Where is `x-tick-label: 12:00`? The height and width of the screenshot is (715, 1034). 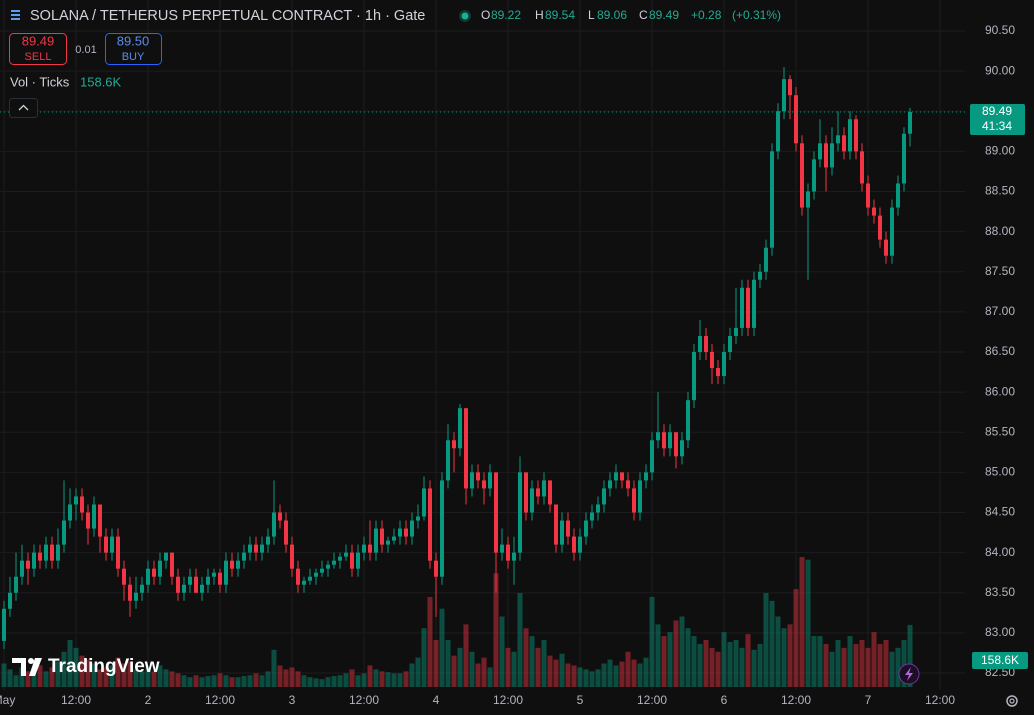
x-tick-label: 12:00 is located at coordinates (76, 700).